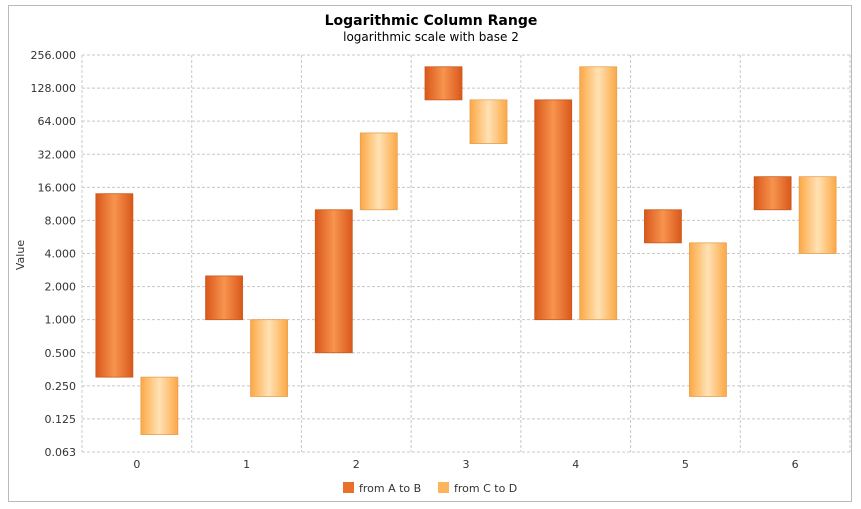  Describe the element at coordinates (61, 320) in the screenshot. I see `y-tick-label: 1.000` at that location.